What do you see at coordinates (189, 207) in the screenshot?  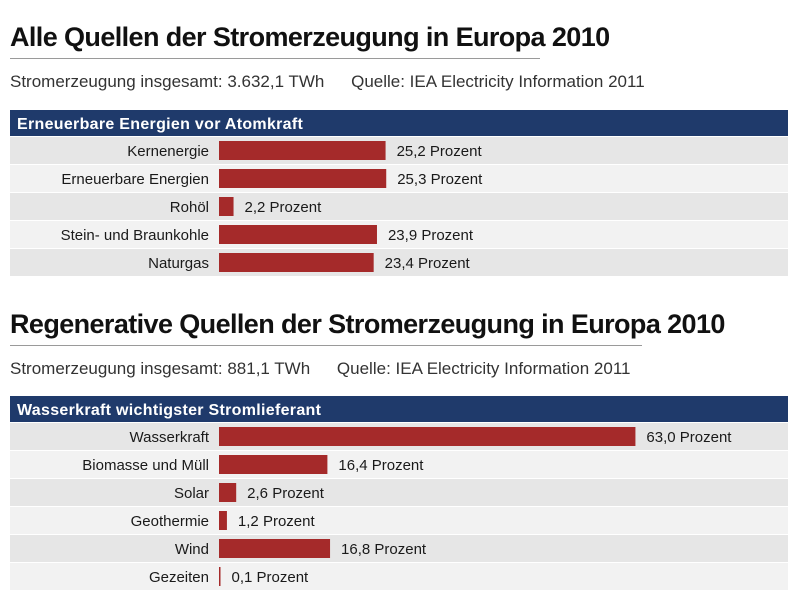 I see `category-label: Rohöl` at bounding box center [189, 207].